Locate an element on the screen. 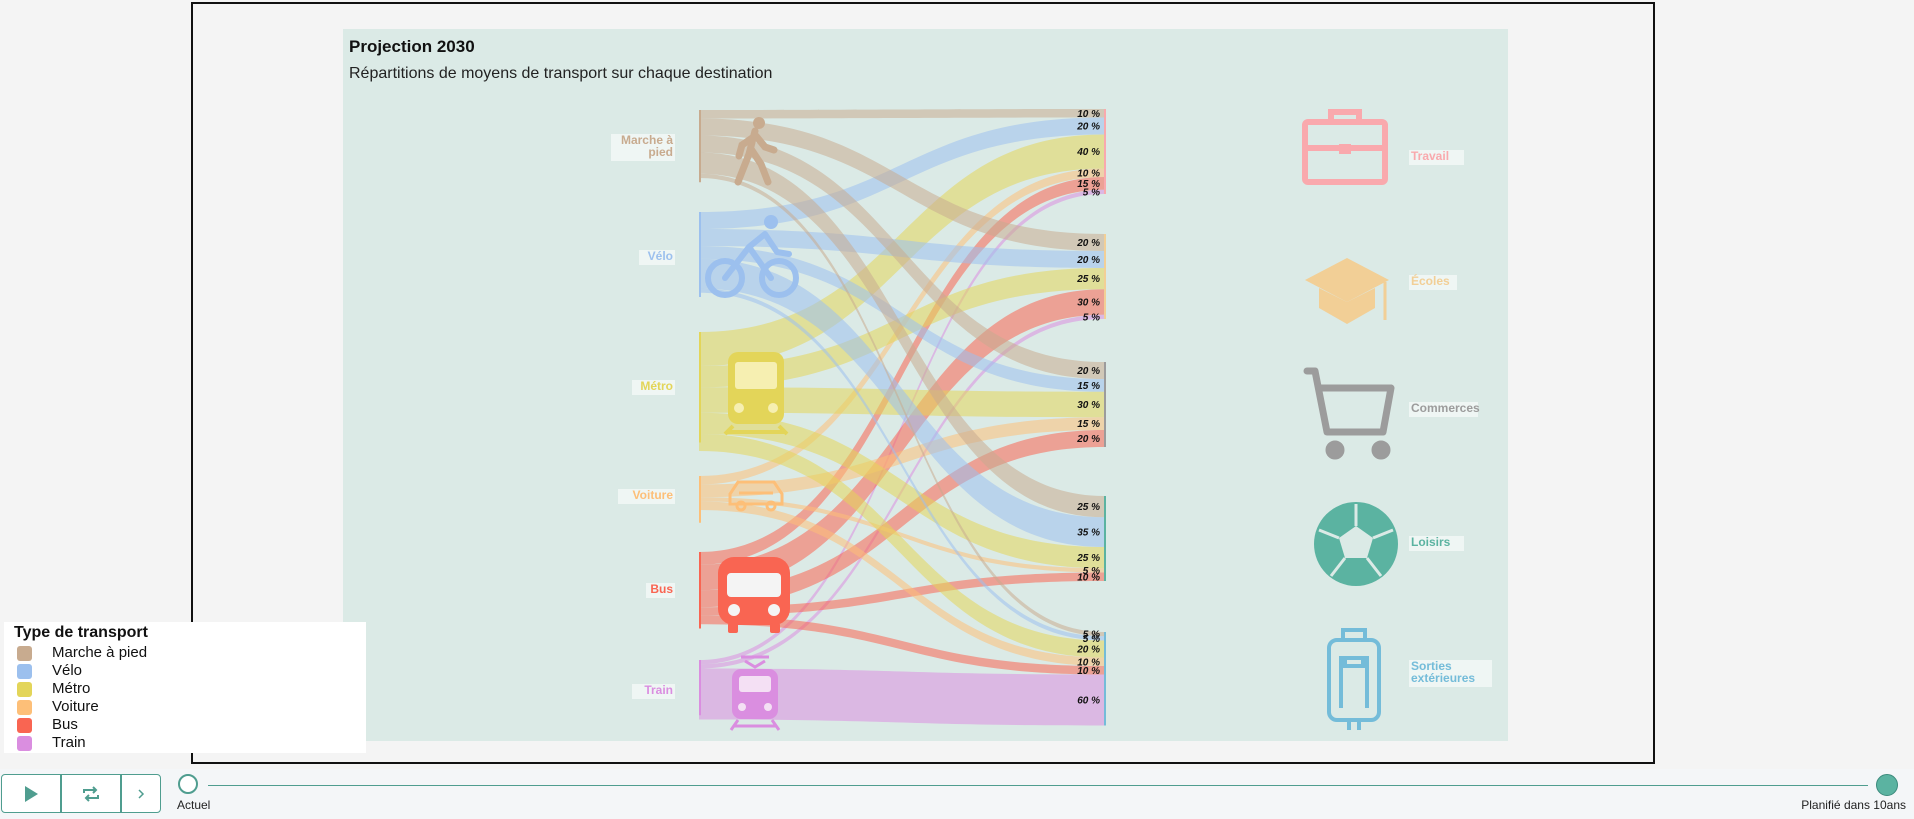 This screenshot has width=1914, height=819. play-button is located at coordinates (31, 793).